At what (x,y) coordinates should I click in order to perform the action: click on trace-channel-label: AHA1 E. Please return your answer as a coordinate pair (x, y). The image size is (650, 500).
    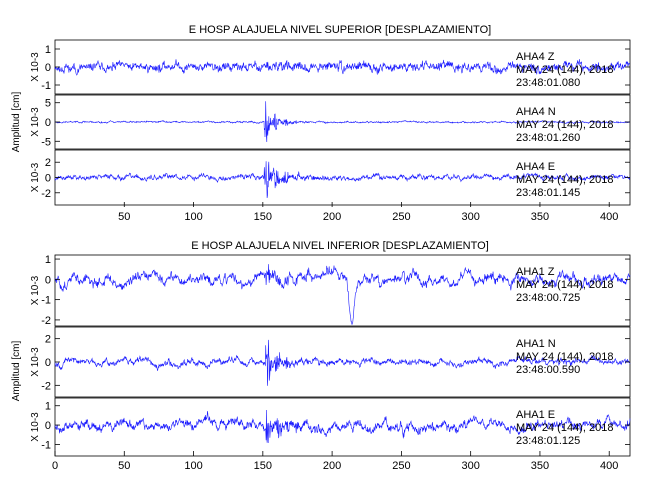
    Looking at the image, I should click on (535, 415).